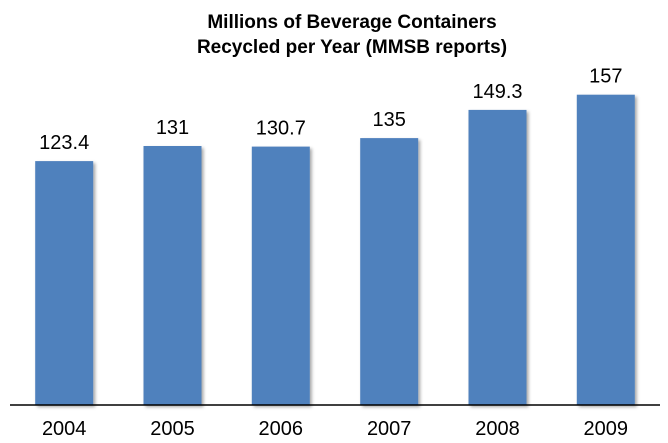 This screenshot has height=443, width=668. Describe the element at coordinates (389, 271) in the screenshot. I see `bar-2007` at that location.